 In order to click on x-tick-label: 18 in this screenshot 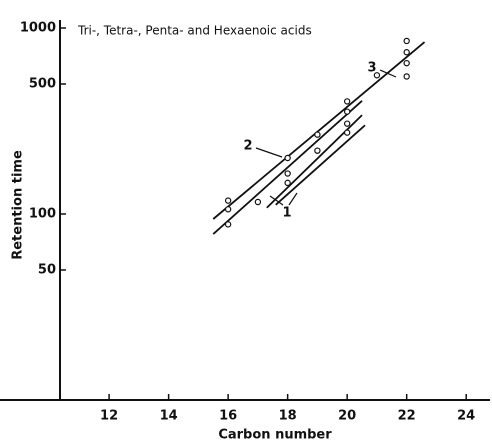, I will do `click(288, 416)`.